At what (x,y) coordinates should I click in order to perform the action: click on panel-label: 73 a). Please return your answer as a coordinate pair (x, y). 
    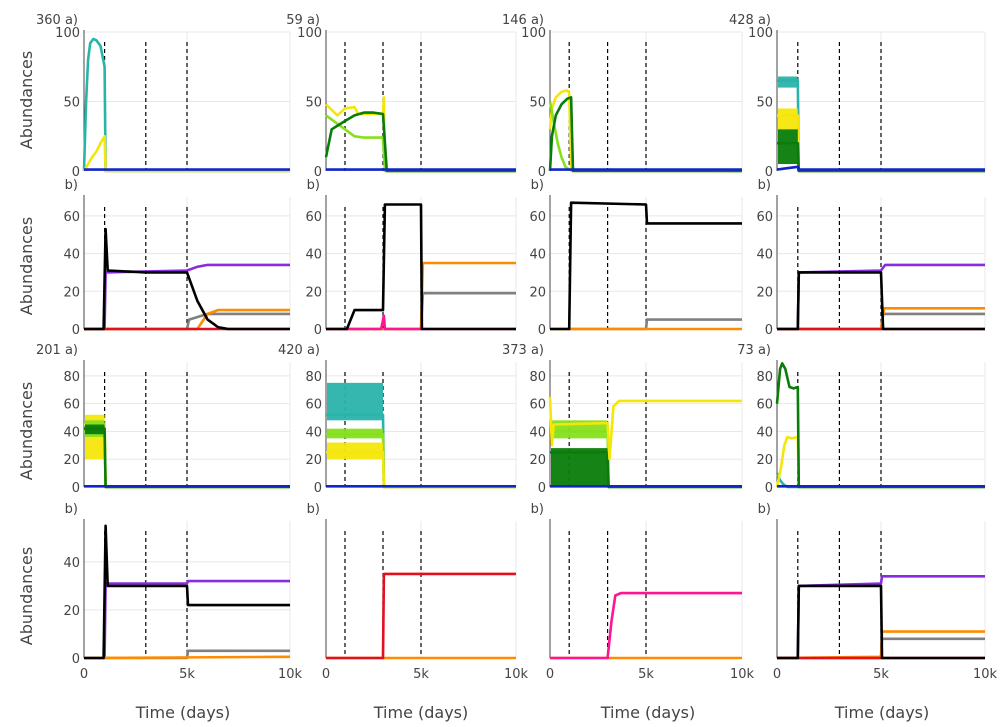
    Looking at the image, I should click on (754, 350).